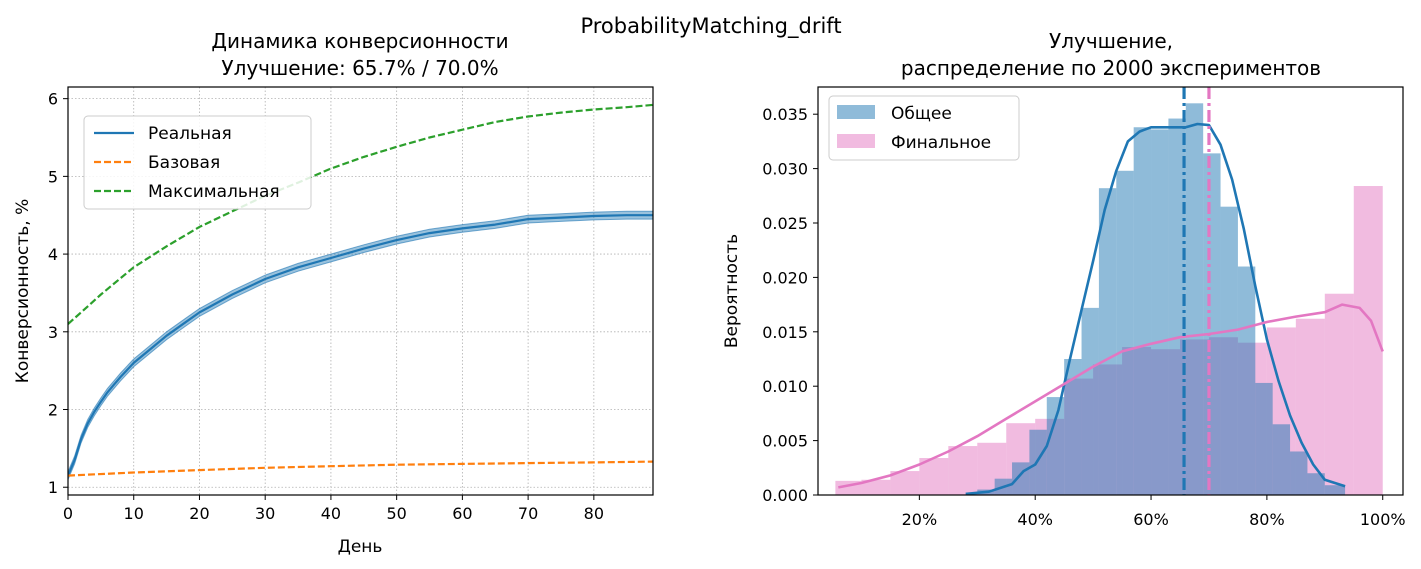 The image size is (1421, 569). I want to click on right-y-tick-label: 0.005, so click(785, 441).